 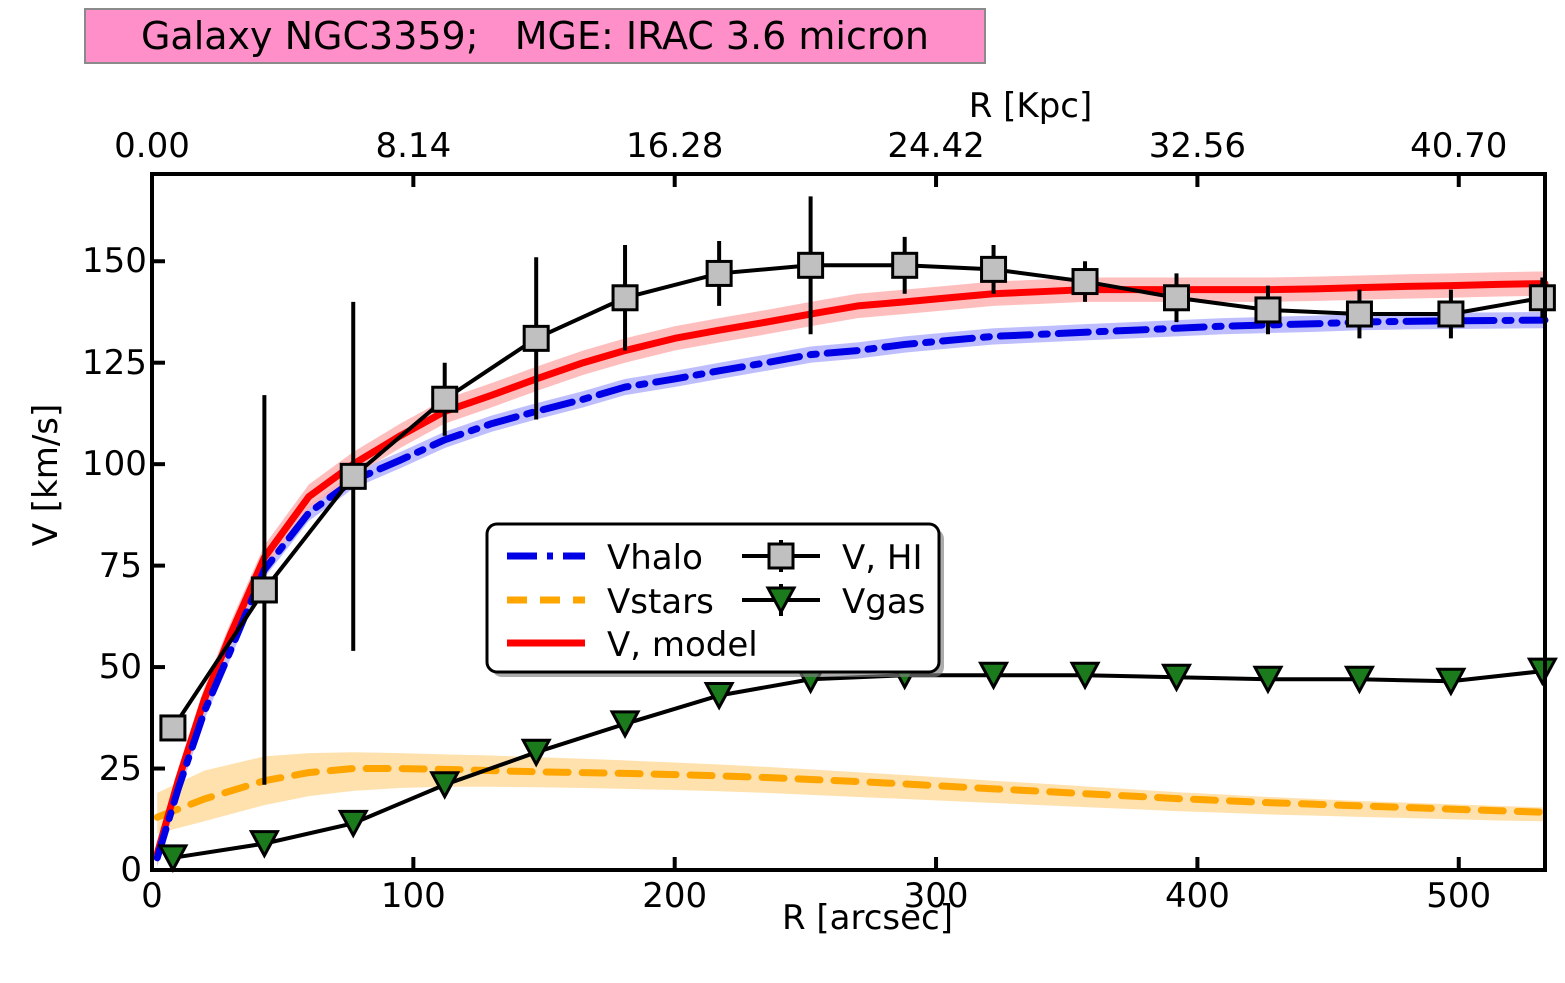 What do you see at coordinates (655, 558) in the screenshot?
I see `legend-label-vhalo: Vhalo` at bounding box center [655, 558].